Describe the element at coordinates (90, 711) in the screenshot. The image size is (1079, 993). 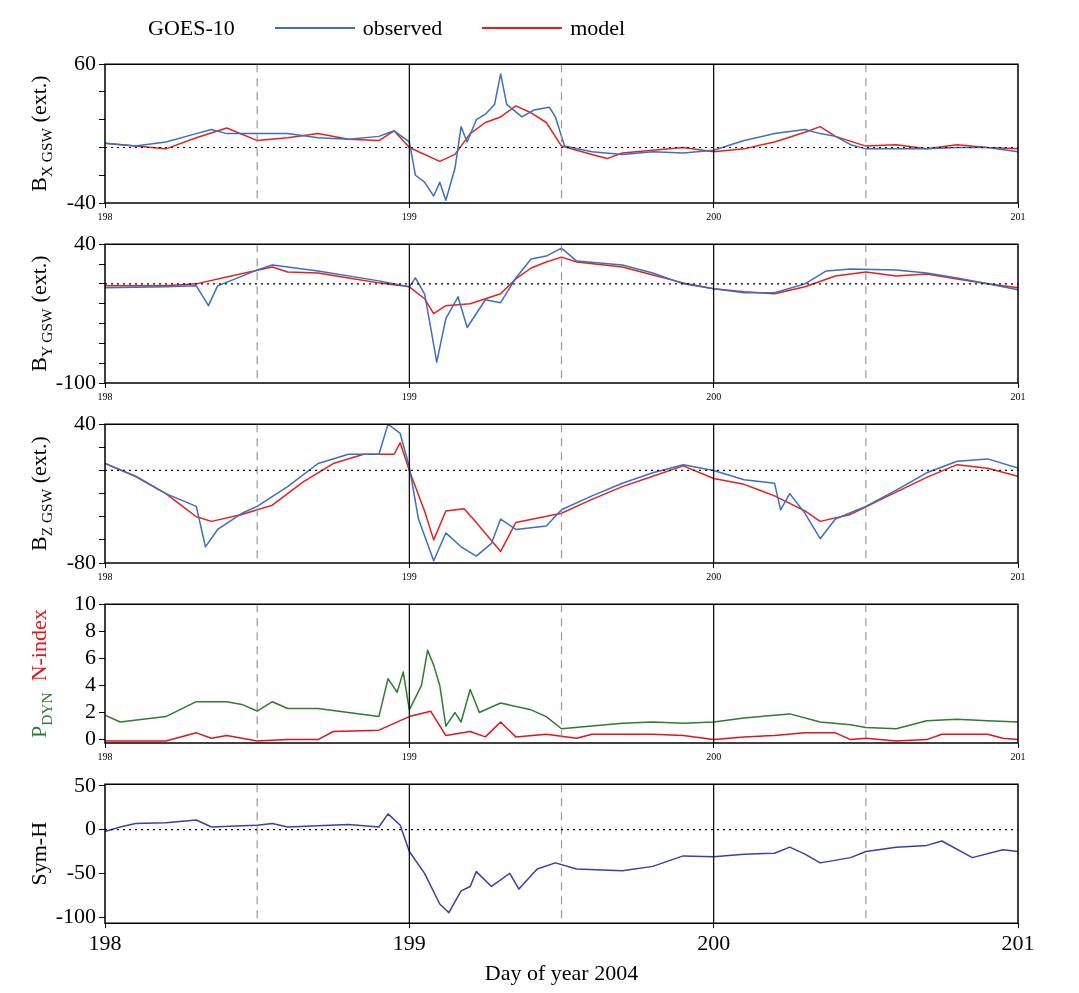
I see `y-tick-label: 2` at that location.